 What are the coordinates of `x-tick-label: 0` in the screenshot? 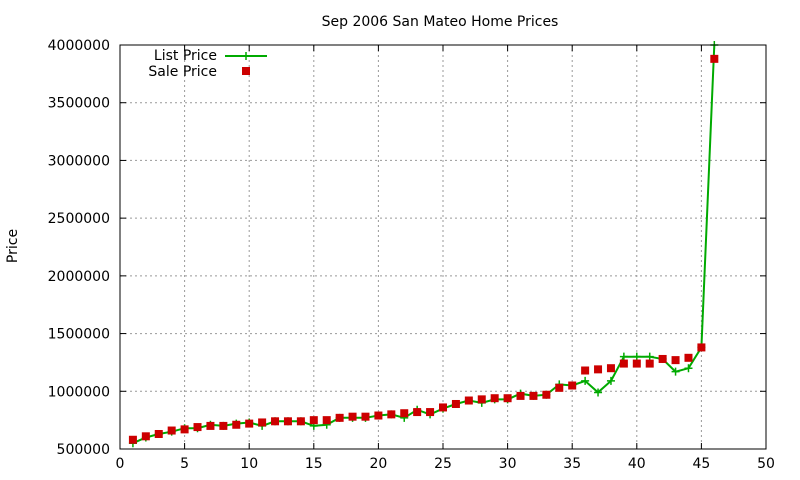 It's located at (120, 464).